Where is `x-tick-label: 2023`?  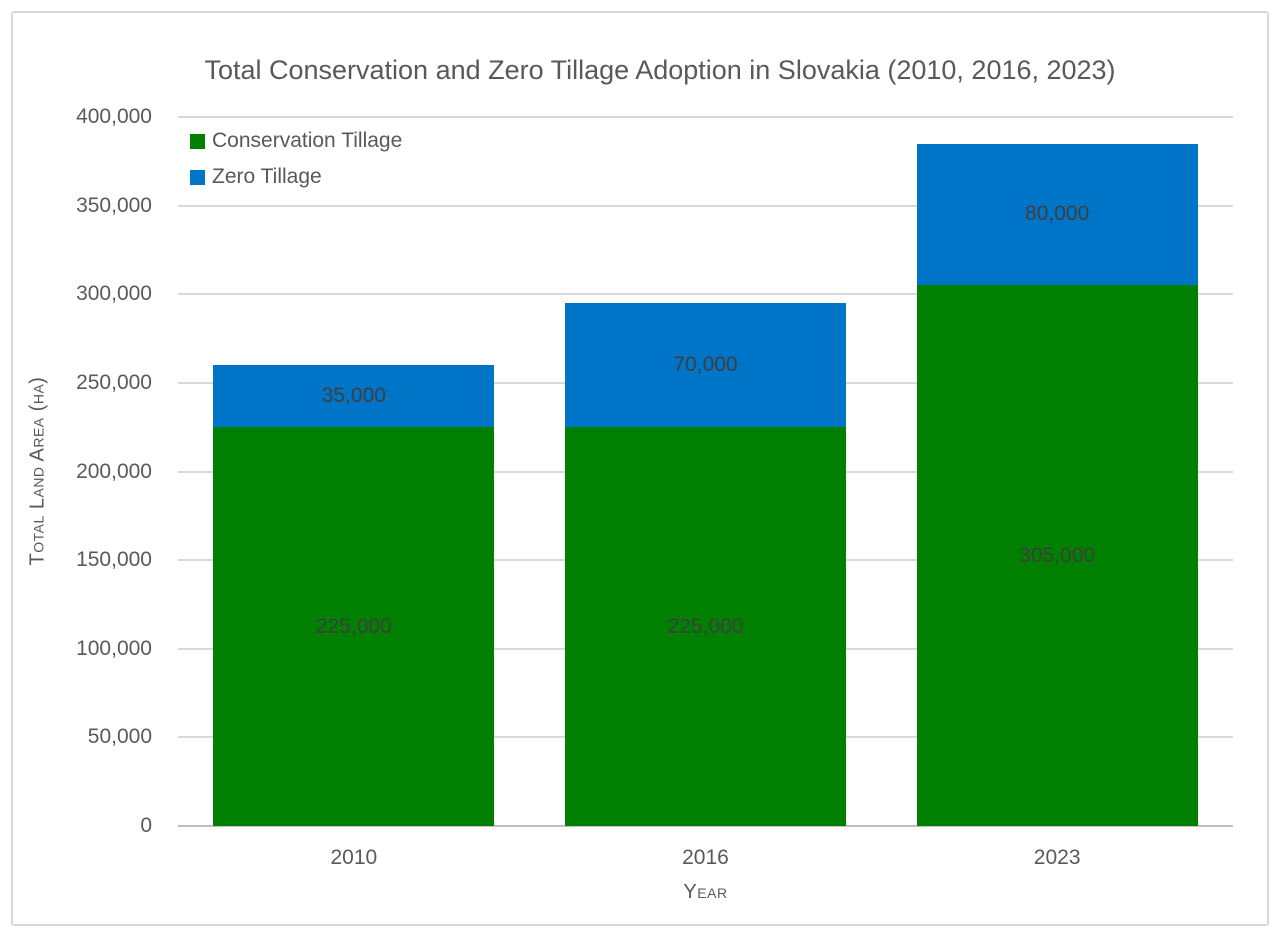
x-tick-label: 2023 is located at coordinates (1057, 857).